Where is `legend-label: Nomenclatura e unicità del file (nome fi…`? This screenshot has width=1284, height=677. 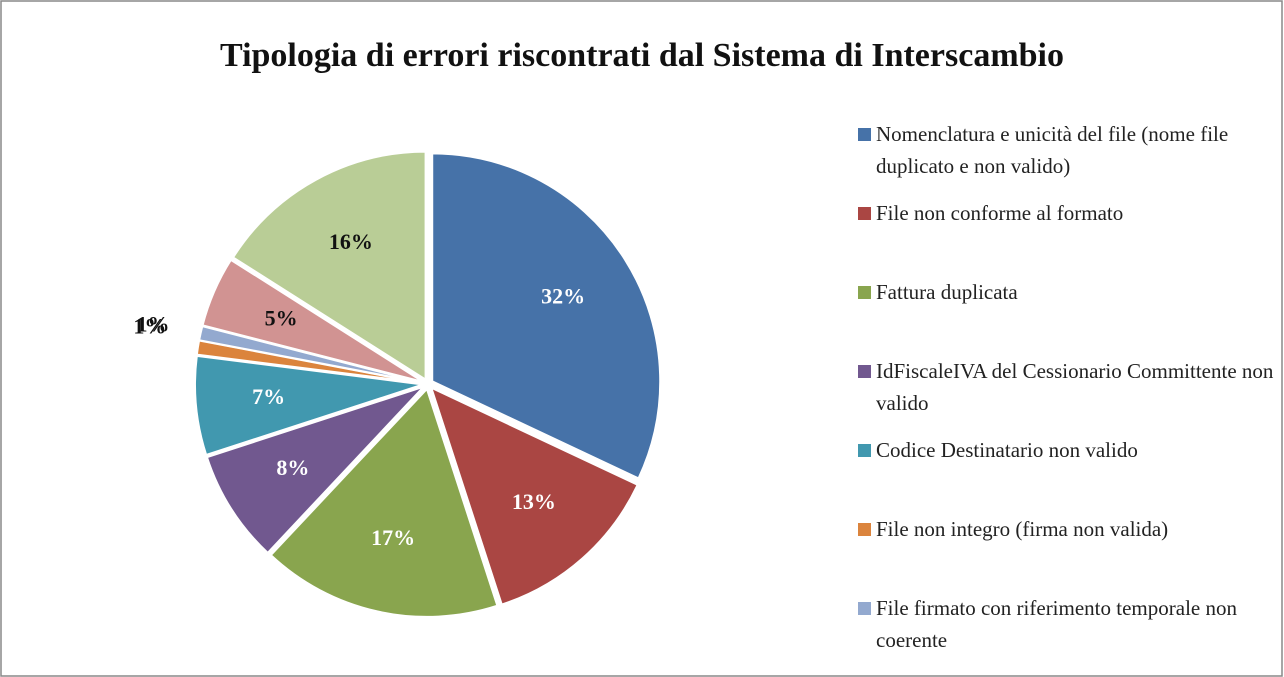 legend-label: Nomenclatura e unicità del file (nome fi… is located at coordinates (1052, 150).